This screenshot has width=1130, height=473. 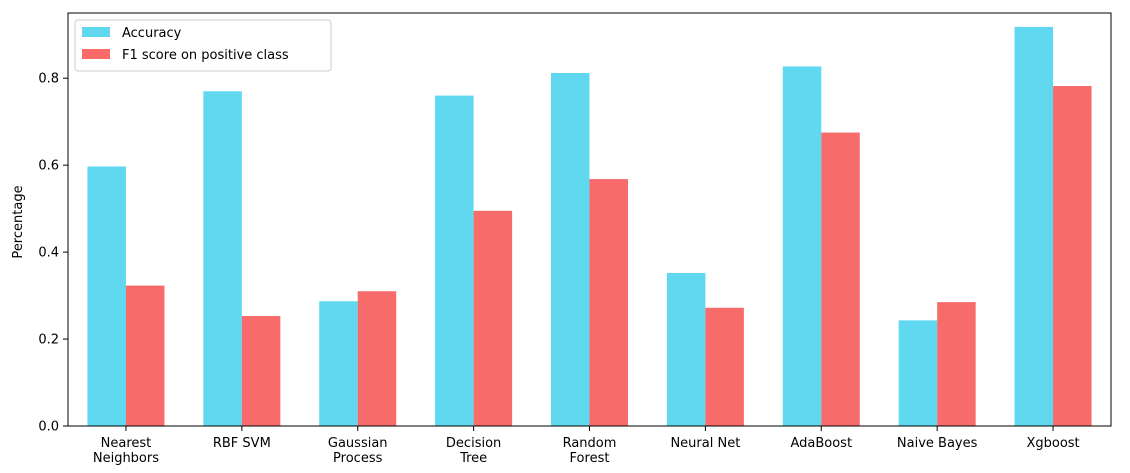 What do you see at coordinates (48, 427) in the screenshot?
I see `y-tick-label: 0.0` at bounding box center [48, 427].